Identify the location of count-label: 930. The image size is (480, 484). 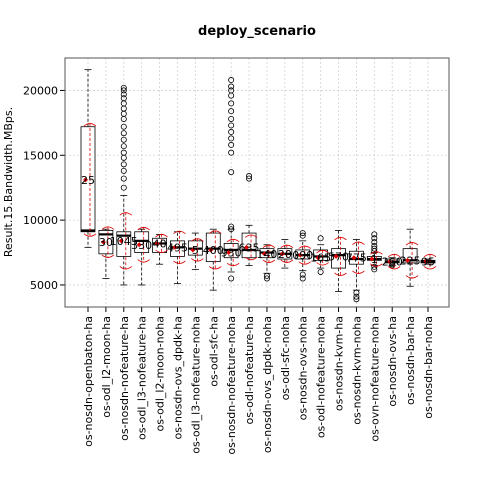
(231, 253).